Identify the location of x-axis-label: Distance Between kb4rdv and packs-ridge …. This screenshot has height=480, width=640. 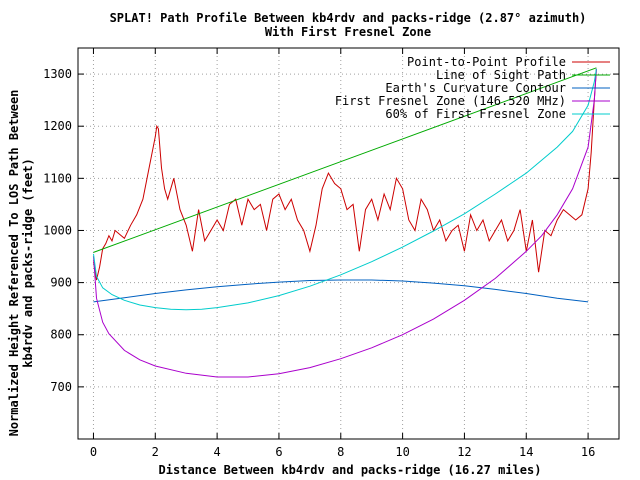
(350, 470).